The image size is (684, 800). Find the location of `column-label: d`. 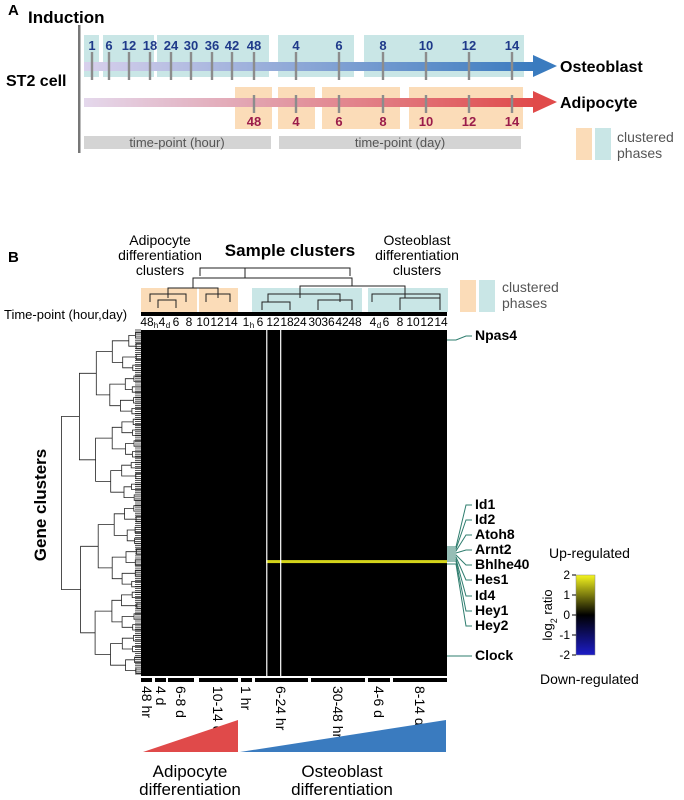

column-label: d is located at coordinates (168, 325).